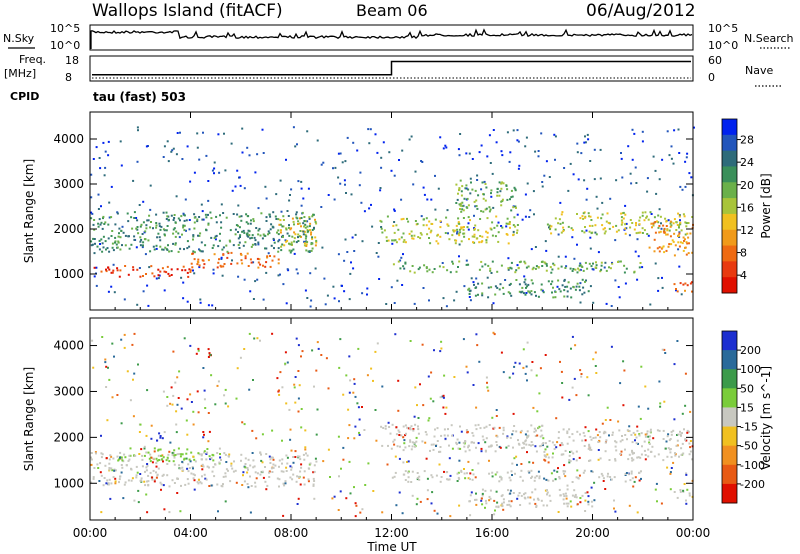  What do you see at coordinates (759, 70) in the screenshot?
I see `nave-label: Nave` at bounding box center [759, 70].